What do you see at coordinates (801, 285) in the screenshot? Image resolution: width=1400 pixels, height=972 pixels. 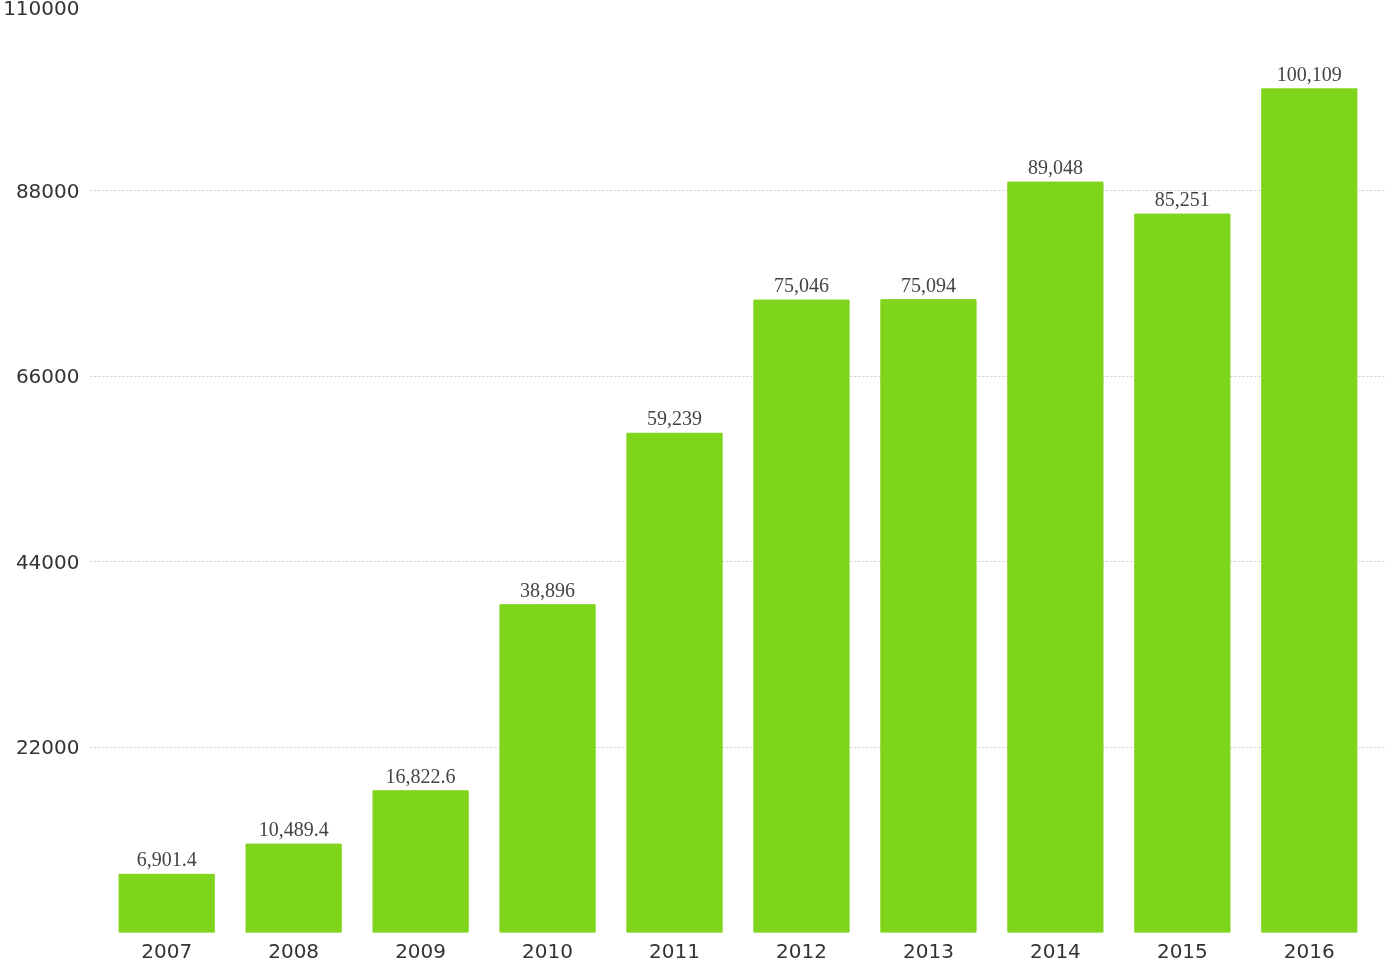 I see `data-label: 75,046` at bounding box center [801, 285].